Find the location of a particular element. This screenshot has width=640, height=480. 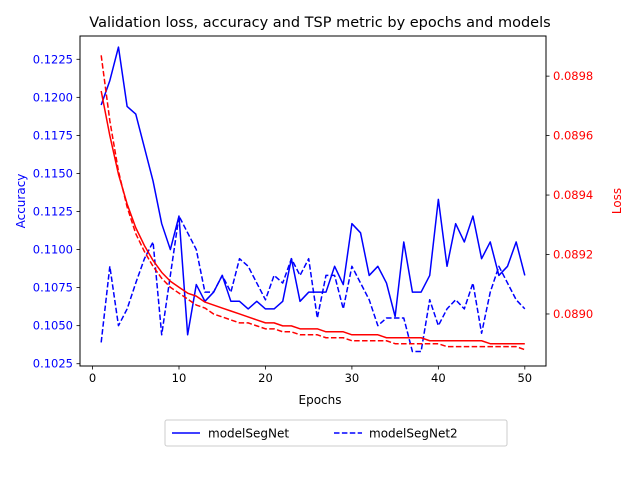

y-tick-label: 0.1200 is located at coordinates (53, 97).